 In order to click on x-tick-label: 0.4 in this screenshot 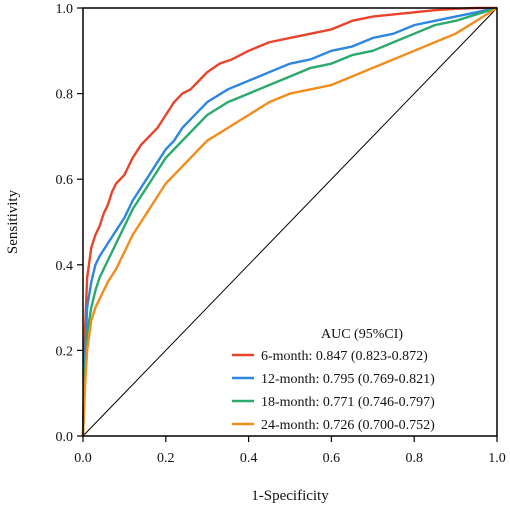, I will do `click(249, 458)`.